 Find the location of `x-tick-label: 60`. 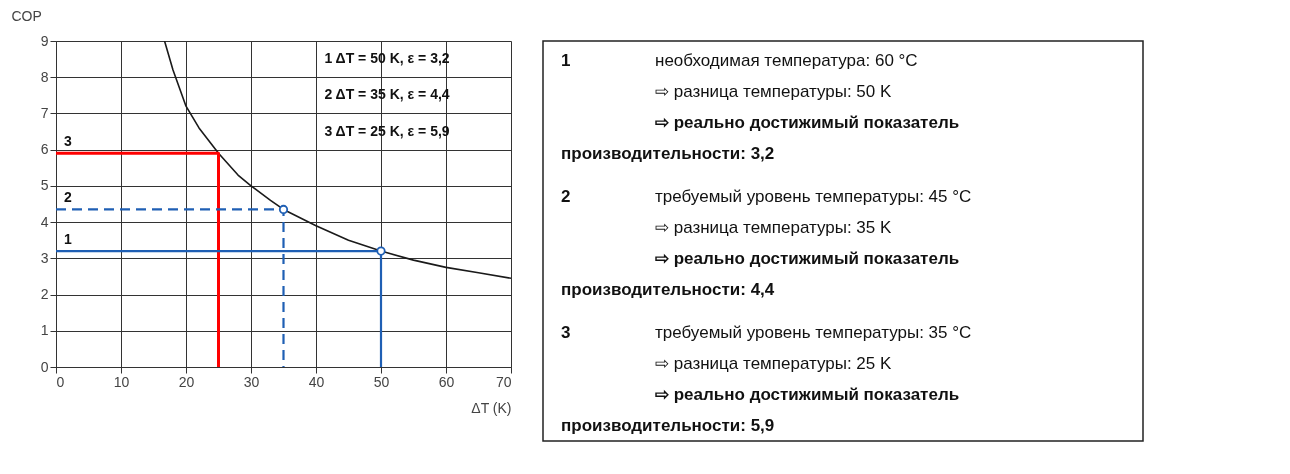

x-tick-label: 60 is located at coordinates (446, 381).